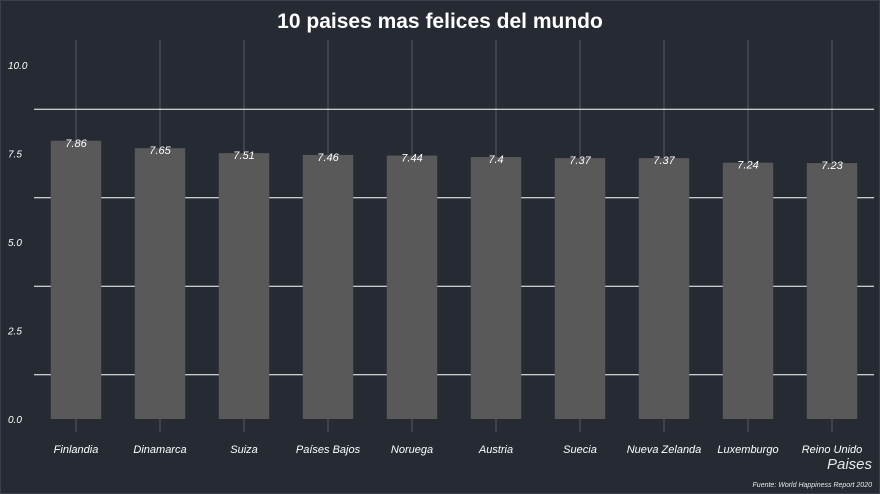  Describe the element at coordinates (747, 166) in the screenshot. I see `value-label: 7.24` at that location.